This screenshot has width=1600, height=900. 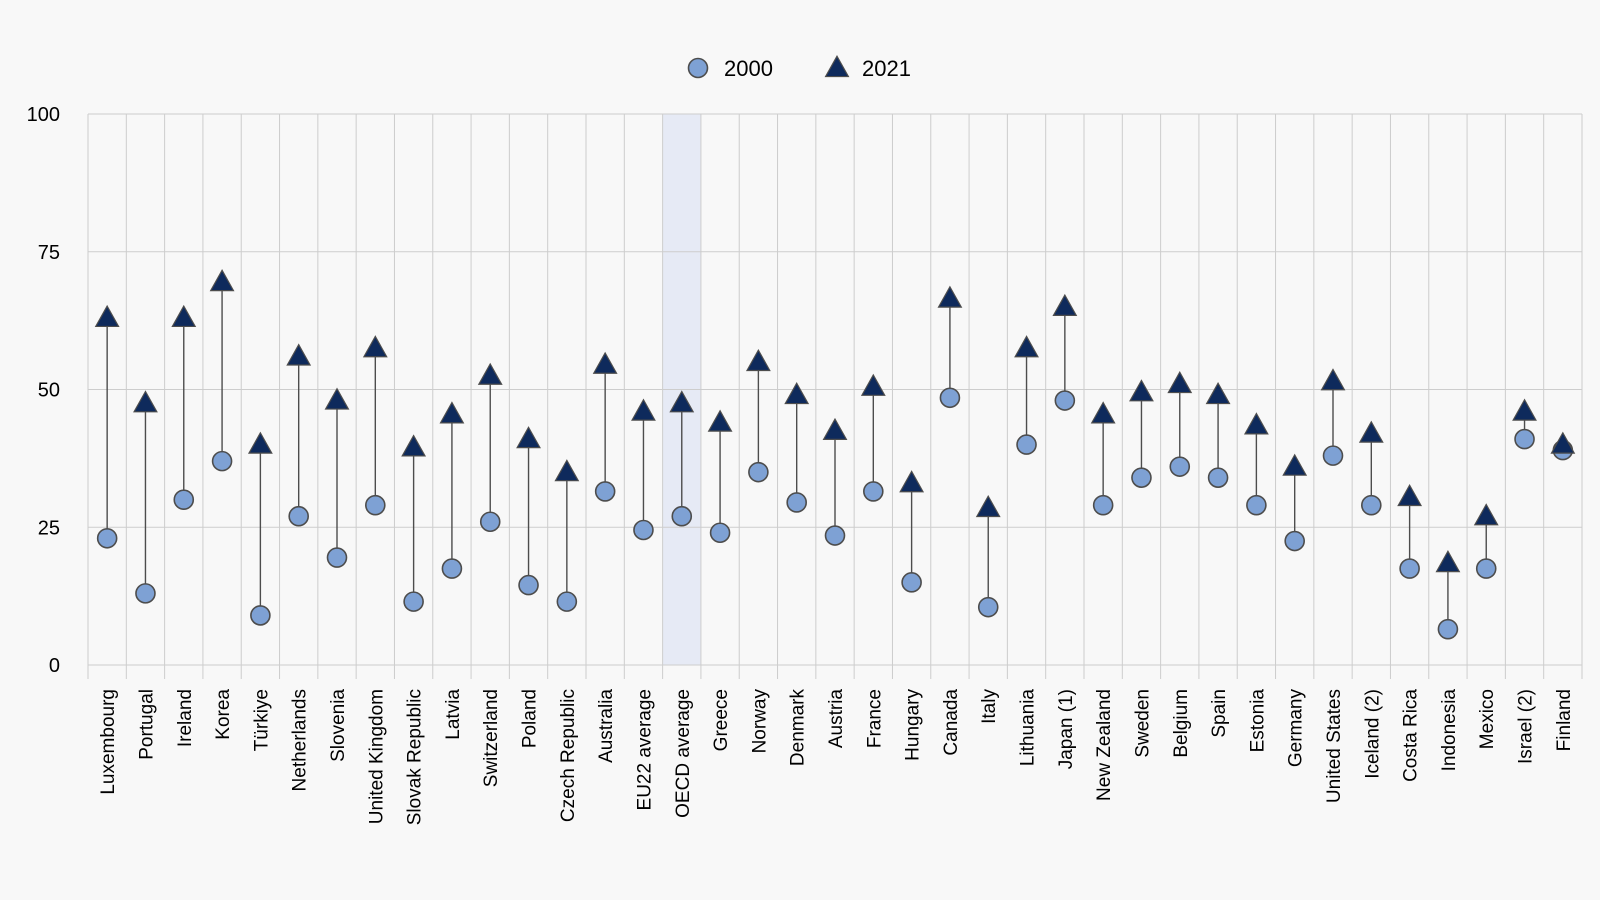 What do you see at coordinates (799, 67) in the screenshot?
I see `legend: 2000 2021` at bounding box center [799, 67].